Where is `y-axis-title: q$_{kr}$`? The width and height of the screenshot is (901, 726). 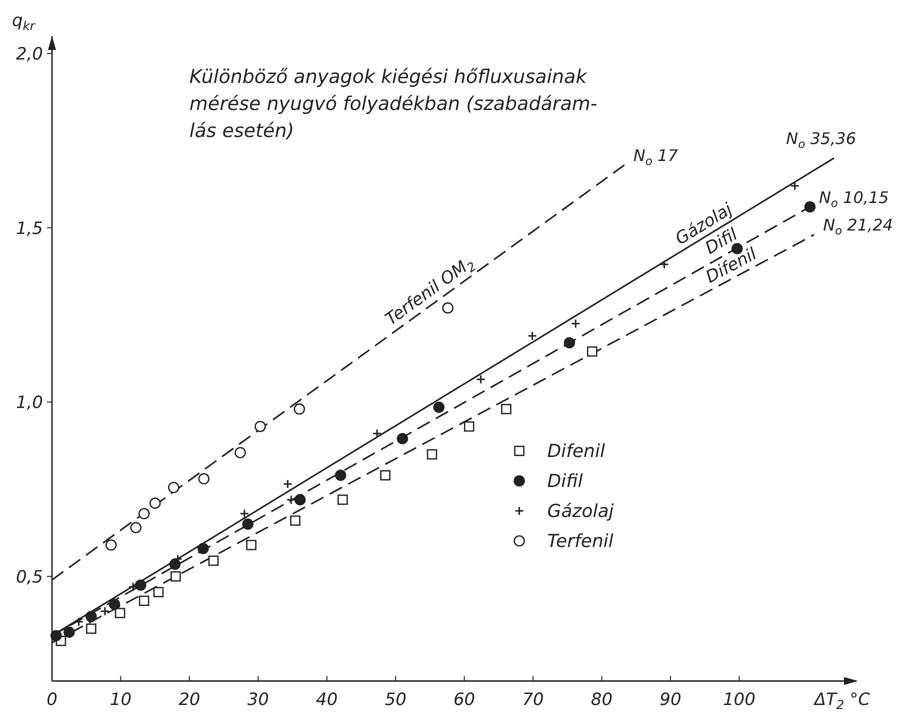 y-axis-title: q$_{kr}$ is located at coordinates (24, 22).